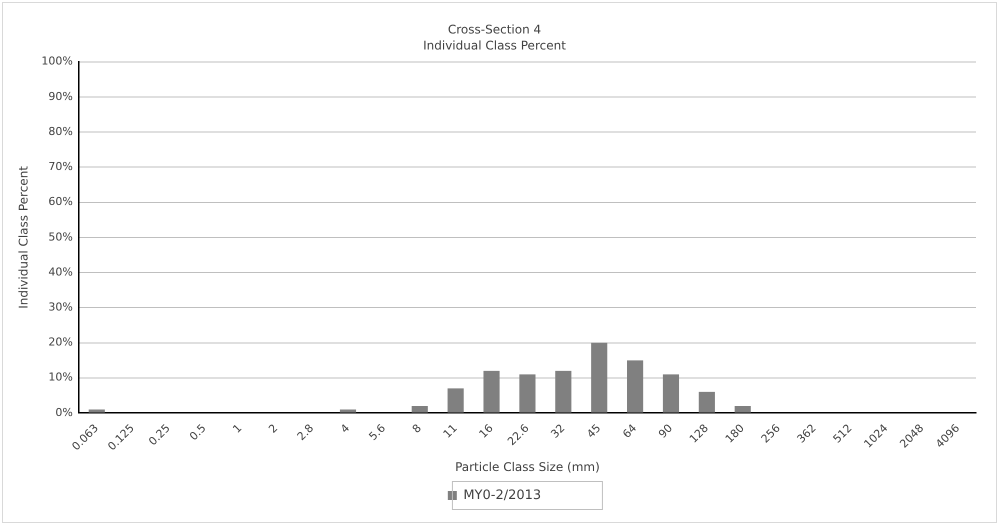  What do you see at coordinates (417, 429) in the screenshot?
I see `x-tick-label: 8` at bounding box center [417, 429].